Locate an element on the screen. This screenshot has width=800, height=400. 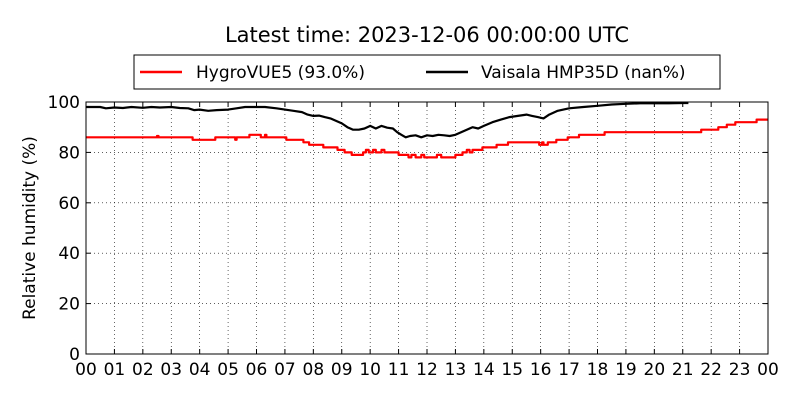
x-tick-label: 02 is located at coordinates (143, 370).